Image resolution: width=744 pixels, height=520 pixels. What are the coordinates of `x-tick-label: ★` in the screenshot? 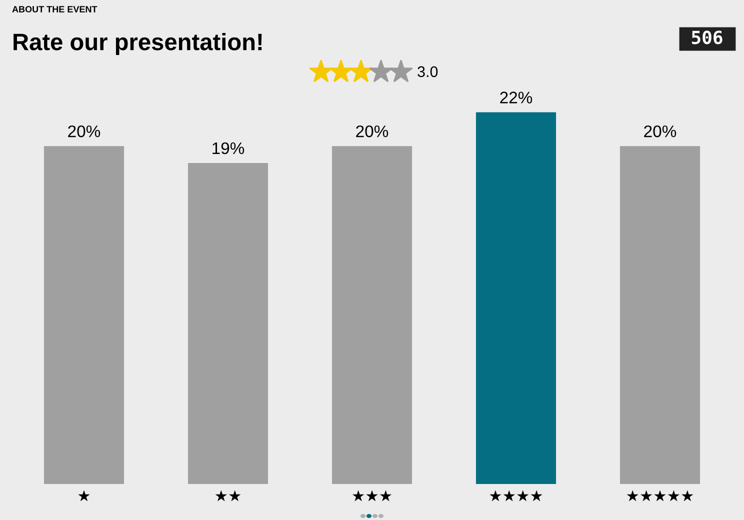 It's located at (84, 496).